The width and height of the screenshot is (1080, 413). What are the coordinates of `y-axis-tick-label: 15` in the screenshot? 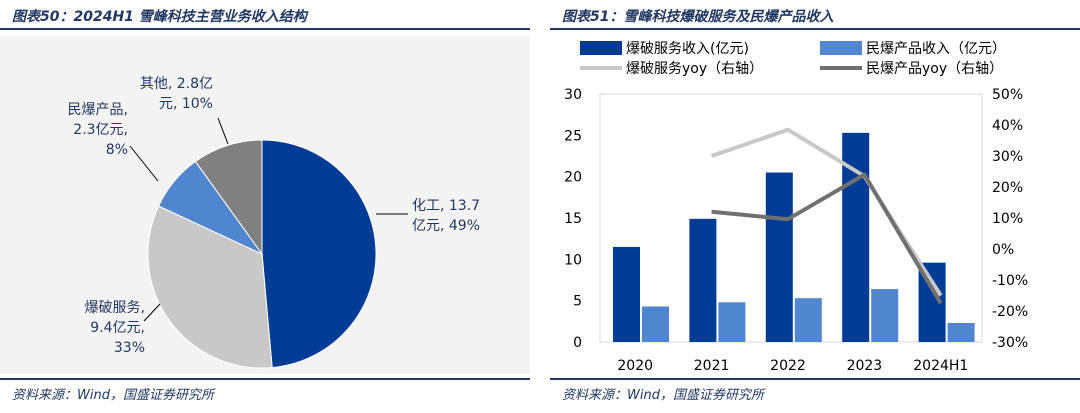 It's located at (573, 219).